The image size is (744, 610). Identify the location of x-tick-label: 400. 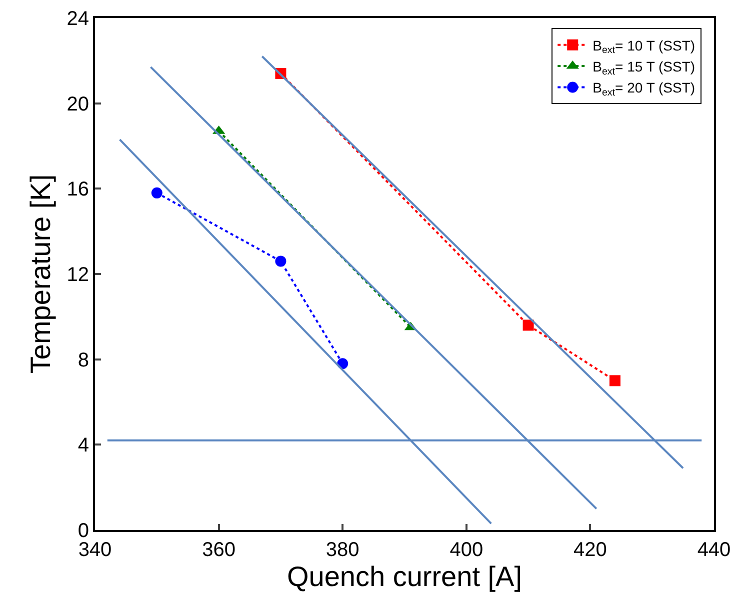
(467, 550).